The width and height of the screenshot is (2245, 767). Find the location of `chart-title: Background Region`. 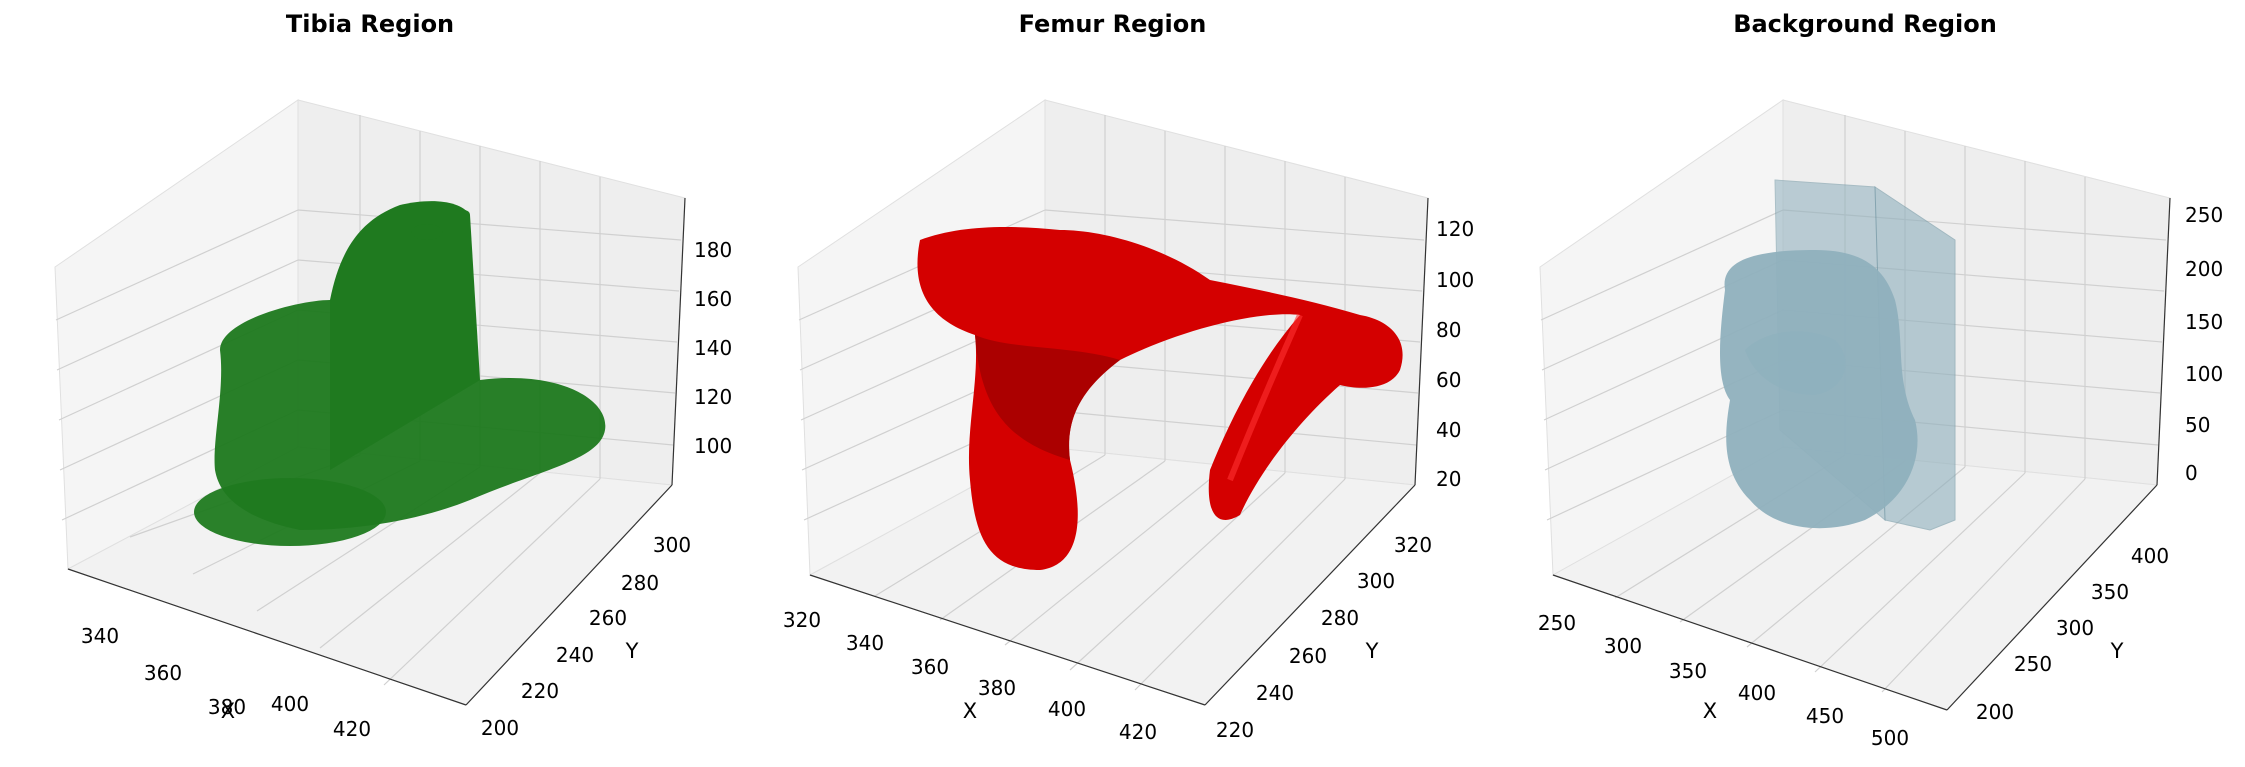

chart-title: Background Region is located at coordinates (1865, 24).